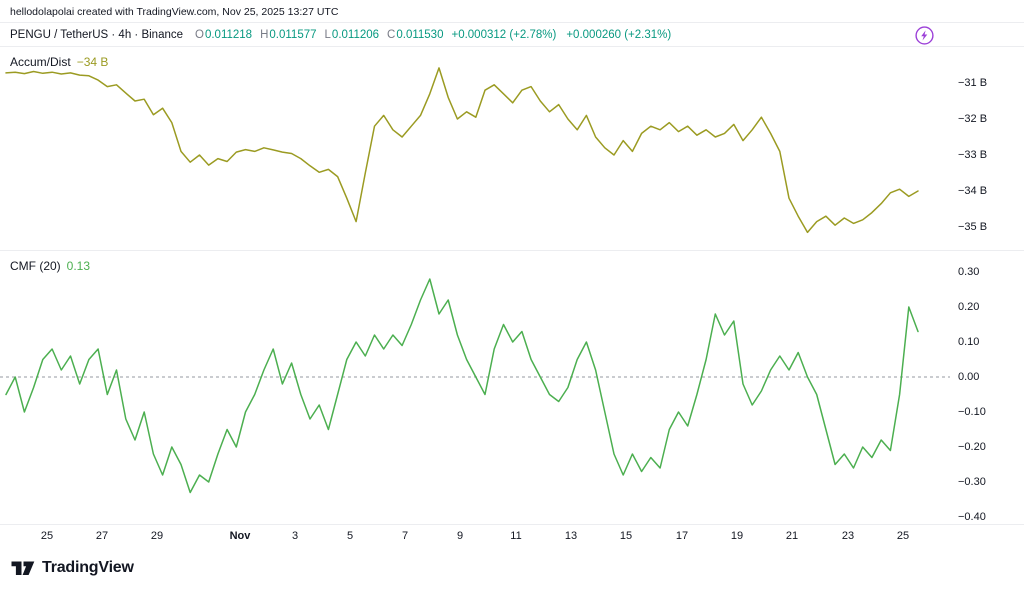  What do you see at coordinates (355, 34) in the screenshot?
I see `low-value: 0.011206` at bounding box center [355, 34].